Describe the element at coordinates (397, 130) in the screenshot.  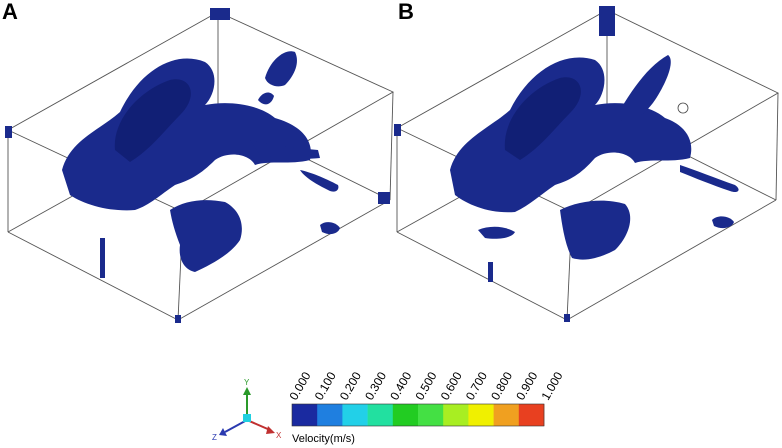
I see `panel-b-corner-left` at that location.